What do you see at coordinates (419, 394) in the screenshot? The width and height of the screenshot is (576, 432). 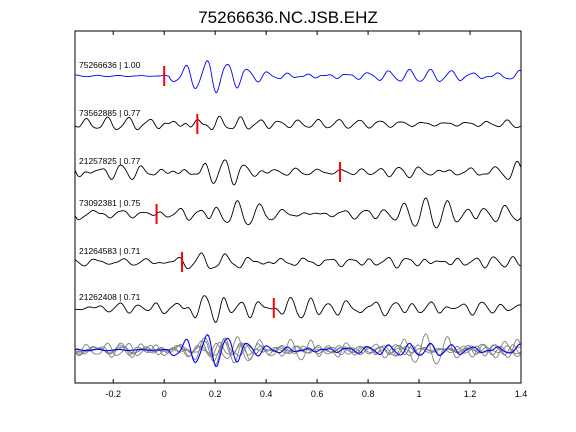 I see `x-tick-label: 1` at bounding box center [419, 394].